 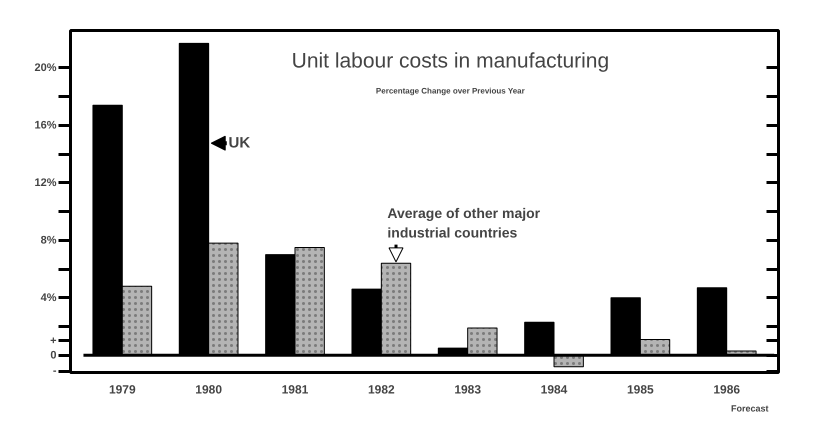 What do you see at coordinates (640, 389) in the screenshot?
I see `x-tick-label: 1985` at bounding box center [640, 389].